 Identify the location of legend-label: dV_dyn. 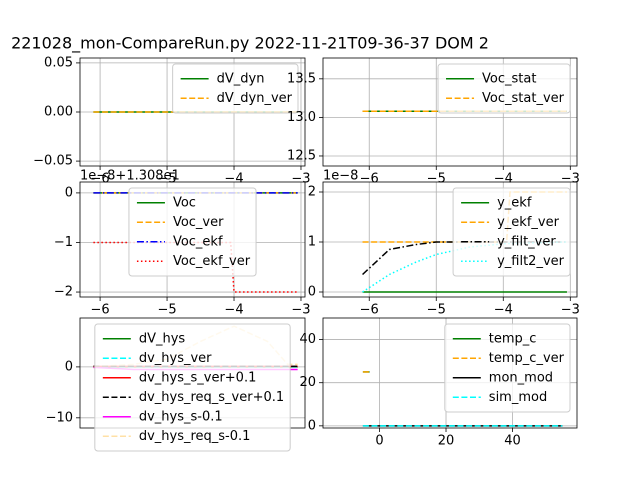
(241, 78).